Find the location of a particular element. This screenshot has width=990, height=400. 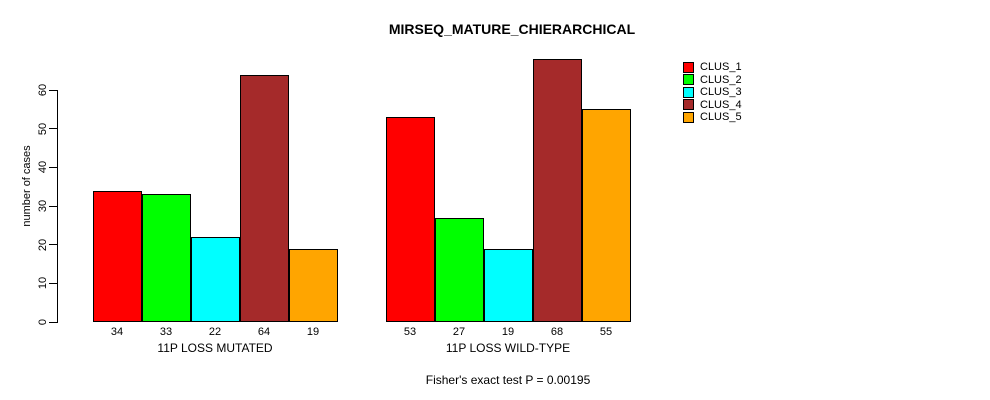

bar-value-label: 27 is located at coordinates (459, 332).